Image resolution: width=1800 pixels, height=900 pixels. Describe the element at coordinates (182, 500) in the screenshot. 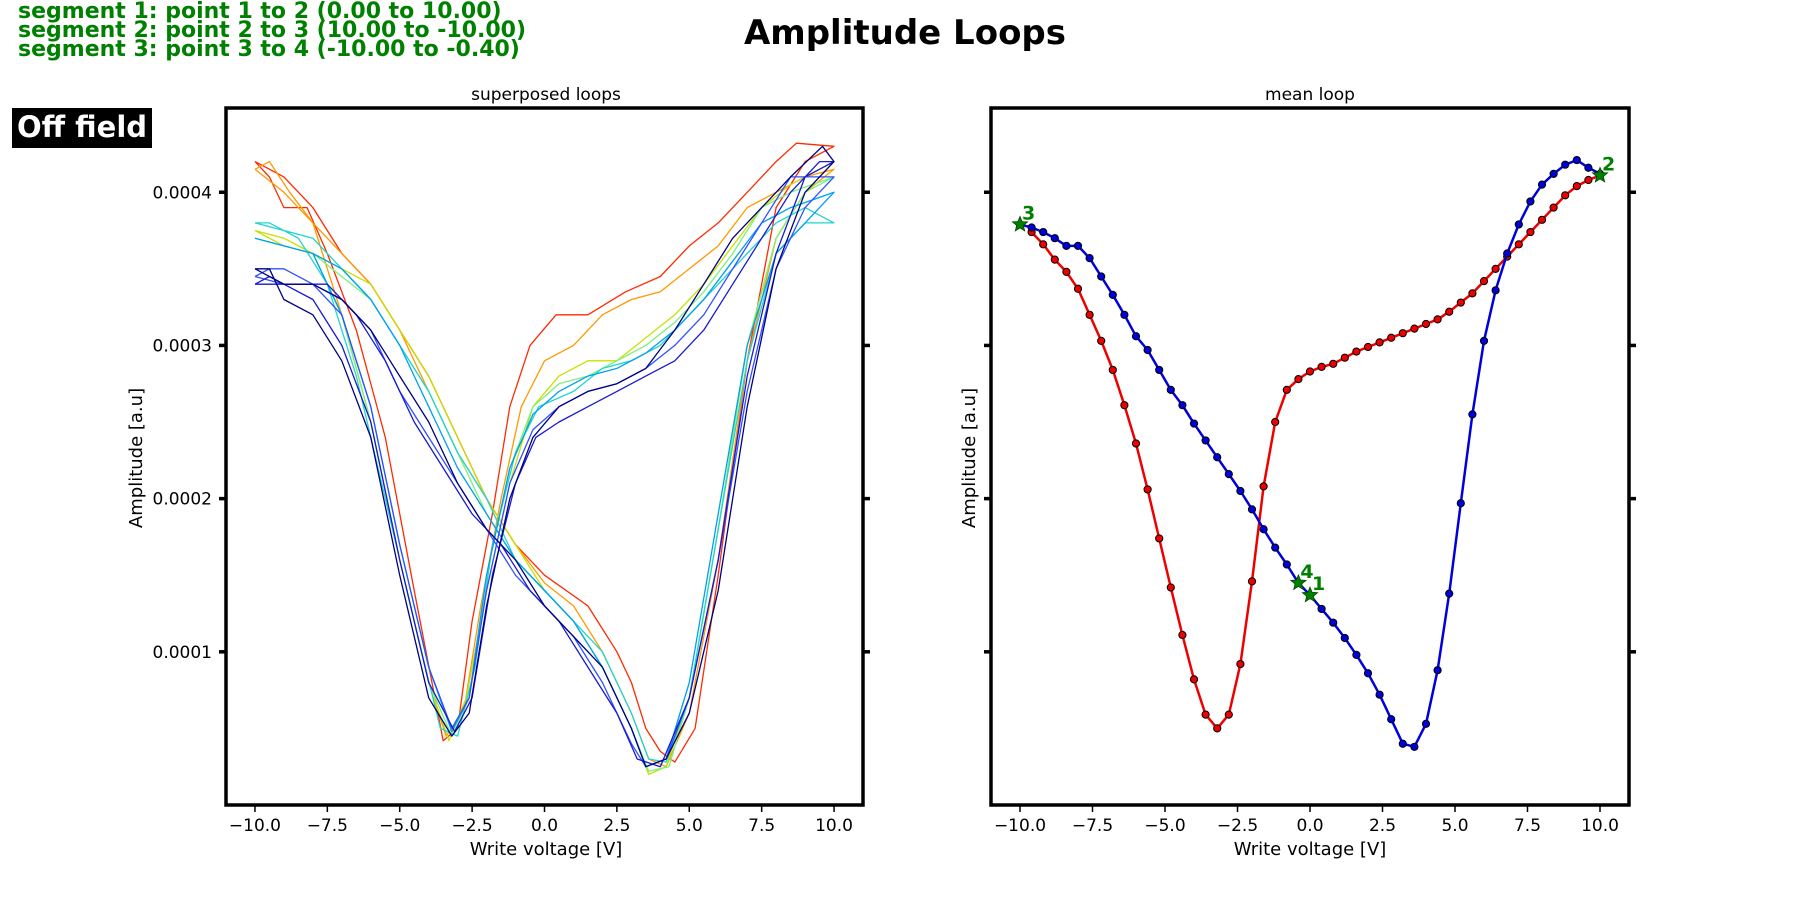

I see `left-ytick-label: 0.0002` at that location.